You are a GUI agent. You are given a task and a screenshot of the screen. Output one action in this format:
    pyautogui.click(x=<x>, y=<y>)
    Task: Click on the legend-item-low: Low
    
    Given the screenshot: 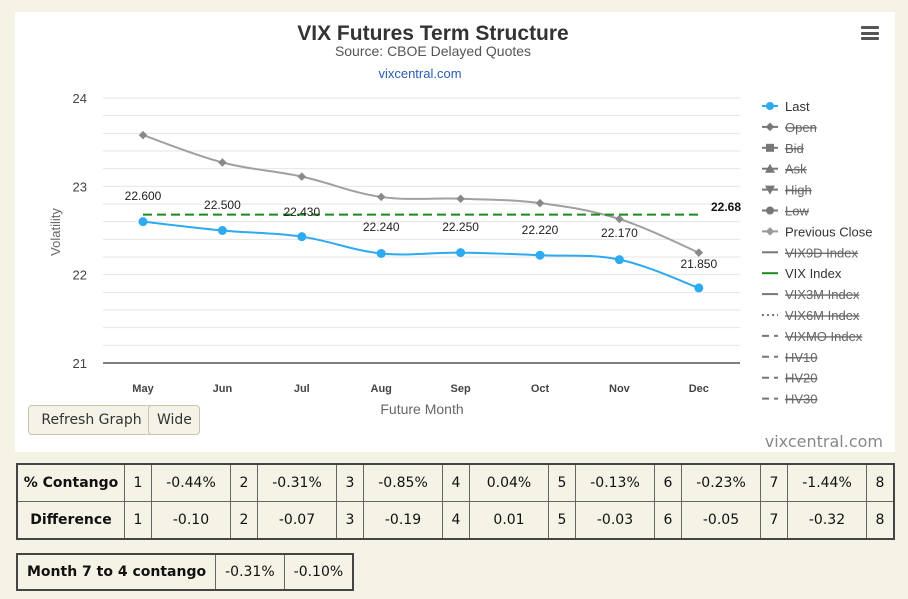 What is the action you would take?
    pyautogui.click(x=785, y=211)
    